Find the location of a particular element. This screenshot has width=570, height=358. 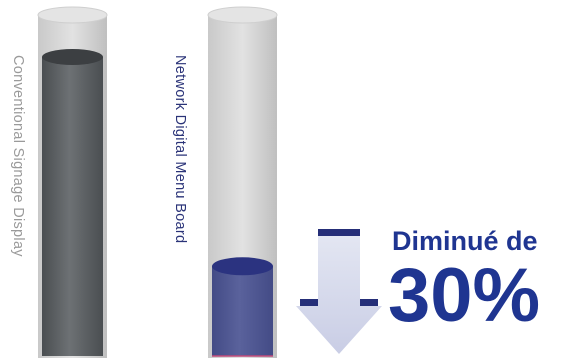

tick-label-conventional: Conventional Signage Display is located at coordinates (18, 156).